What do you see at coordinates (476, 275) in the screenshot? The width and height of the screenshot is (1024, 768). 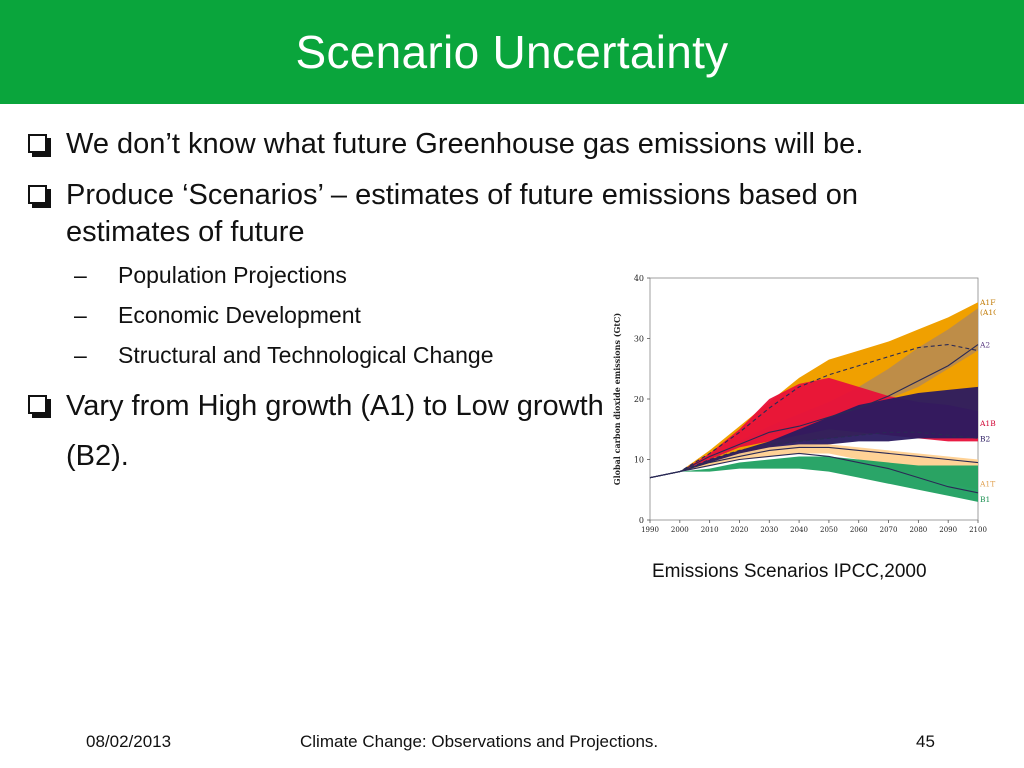 I see `sub-bullet-1: – Population Projections` at bounding box center [476, 275].